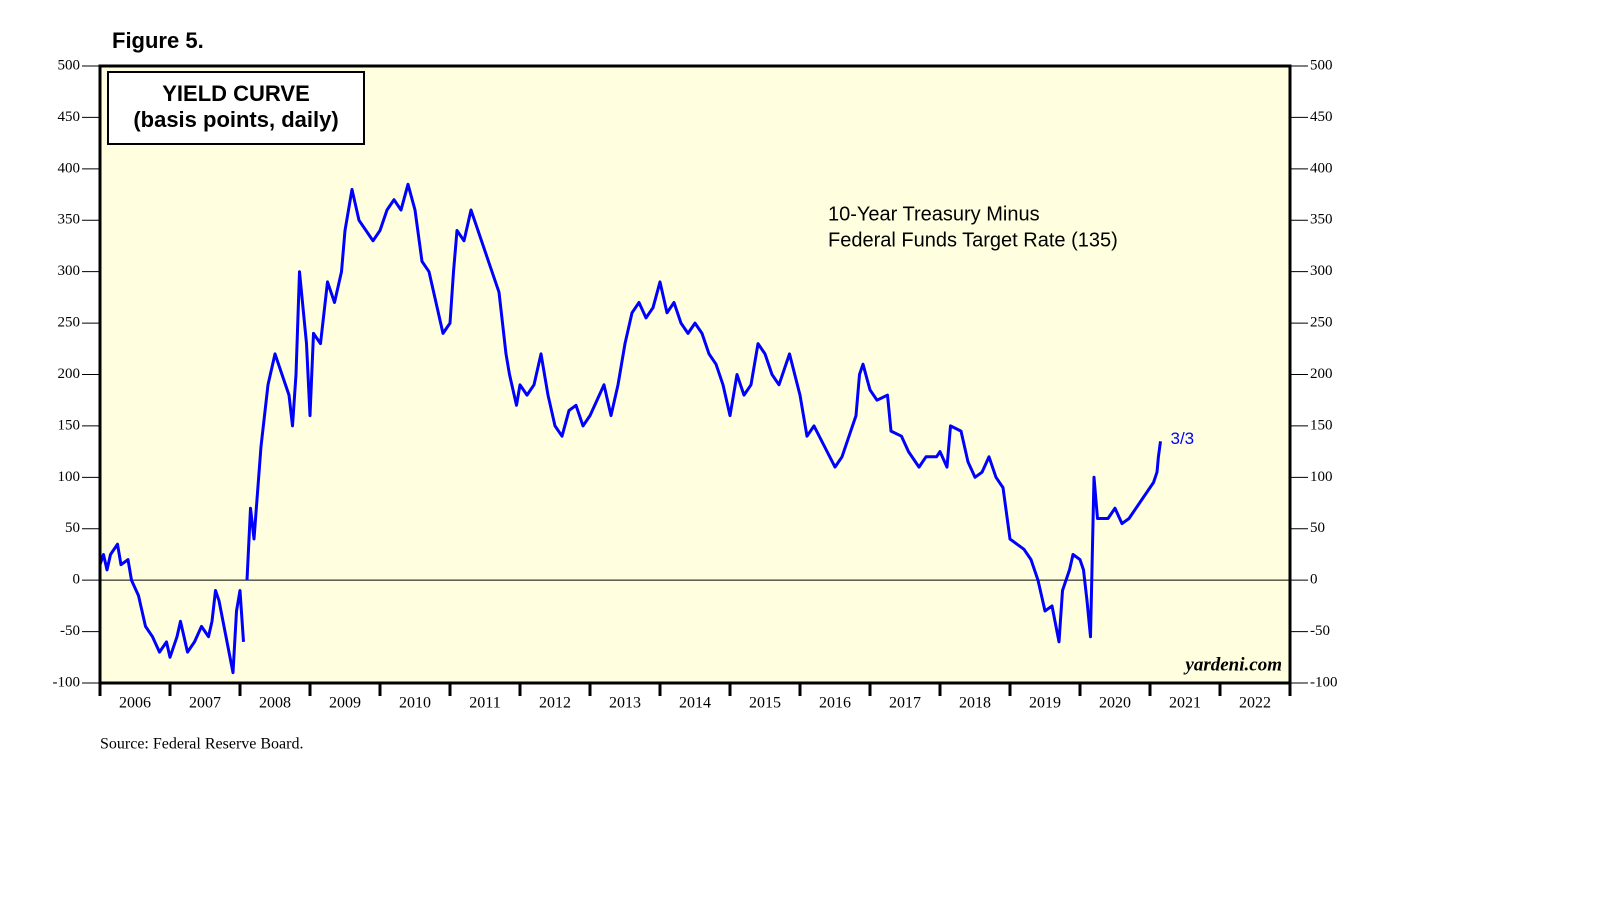 The height and width of the screenshot is (910, 1610). What do you see at coordinates (69, 425) in the screenshot?
I see `y-tick-label: 150` at bounding box center [69, 425].